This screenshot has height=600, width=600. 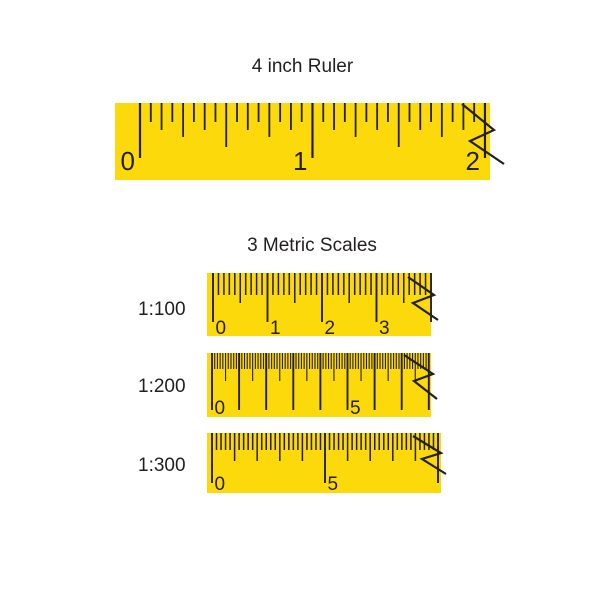 What do you see at coordinates (302, 66) in the screenshot?
I see `inch-ruler-title: 4 inch Ruler` at bounding box center [302, 66].